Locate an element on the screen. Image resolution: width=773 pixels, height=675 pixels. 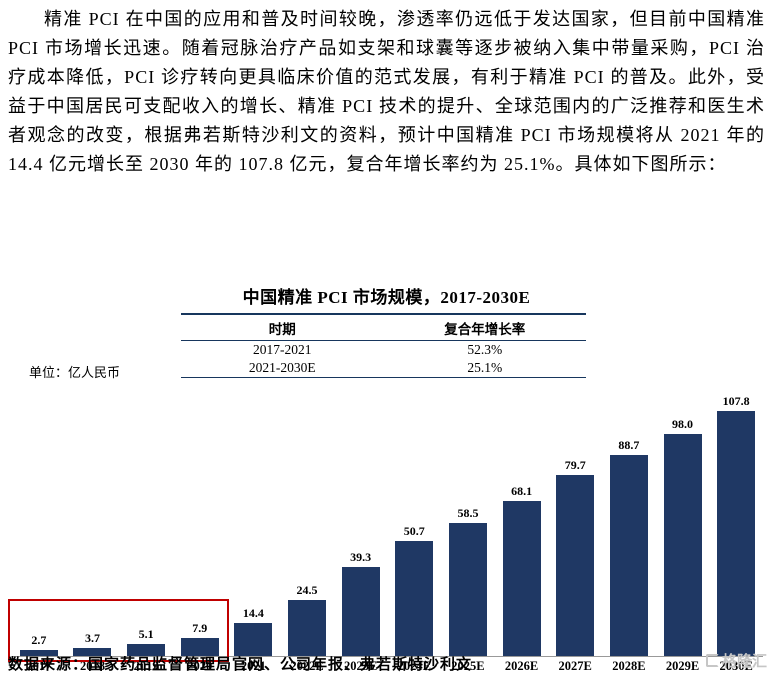
data-source: 数据来源：国家药品监督管理局官网、公司年报、弗若斯特沙利文 is located at coordinates (240, 665).